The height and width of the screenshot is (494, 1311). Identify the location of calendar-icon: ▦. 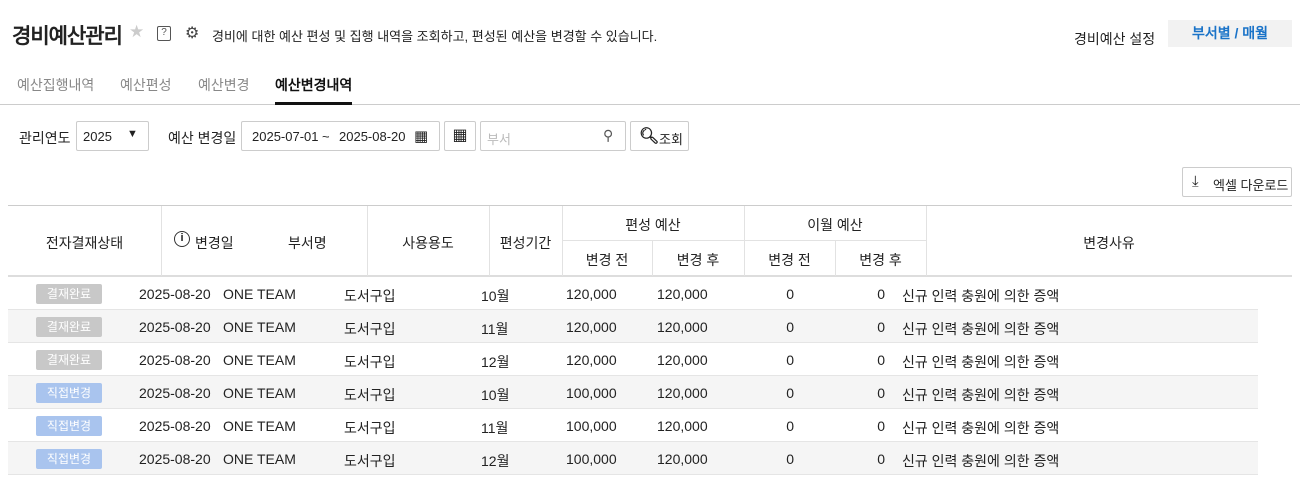
(460, 135).